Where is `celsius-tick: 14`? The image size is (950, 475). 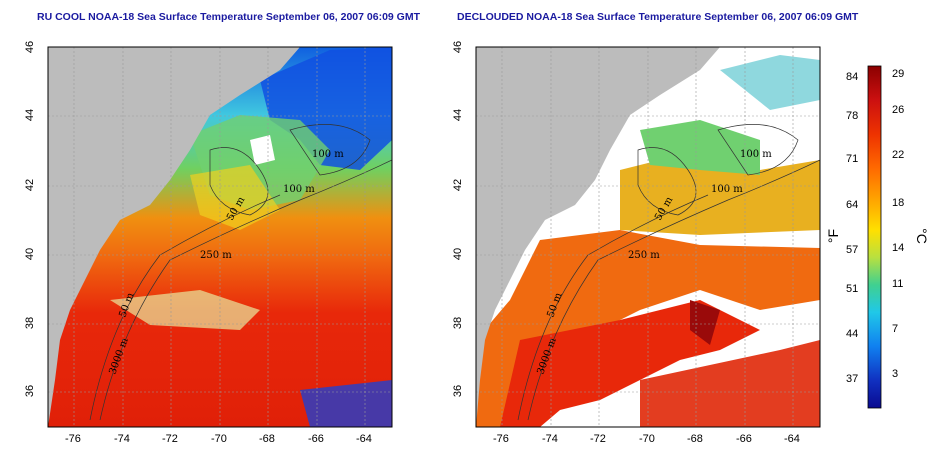 celsius-tick: 14 is located at coordinates (898, 248).